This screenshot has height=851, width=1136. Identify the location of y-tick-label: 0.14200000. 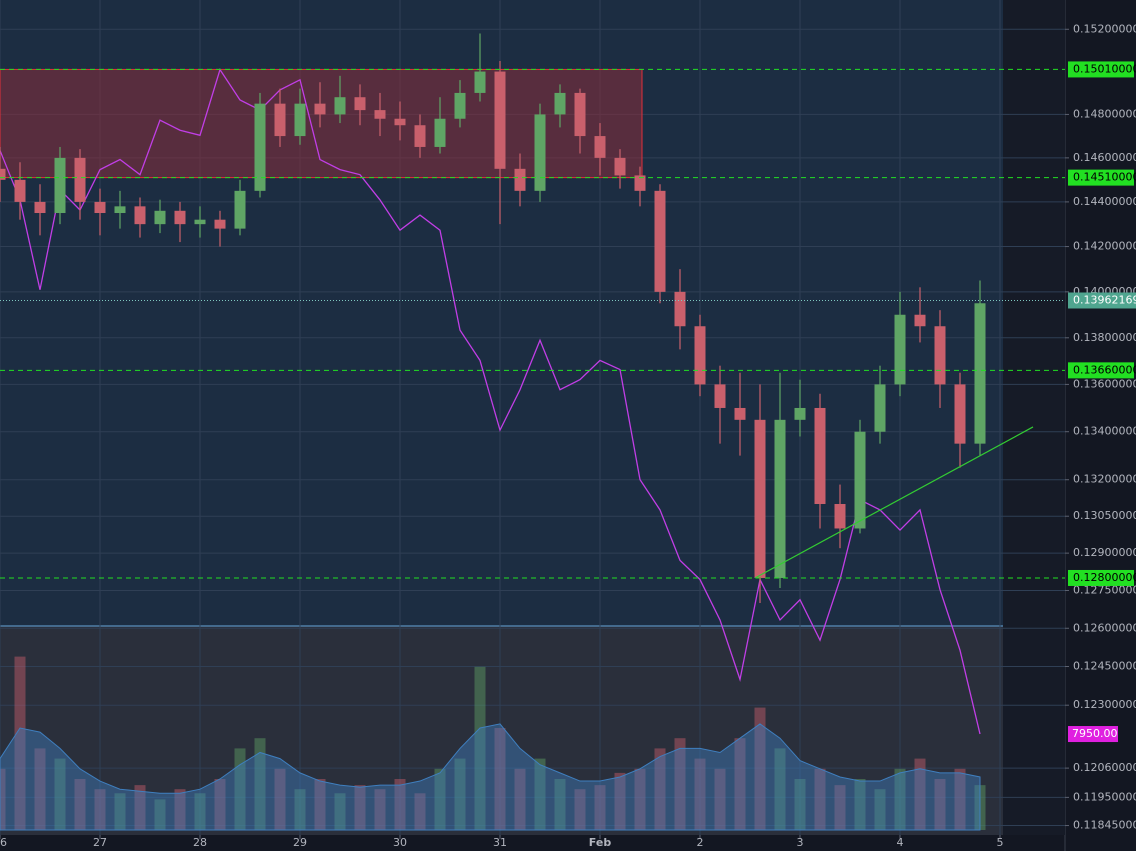
(1104, 246).